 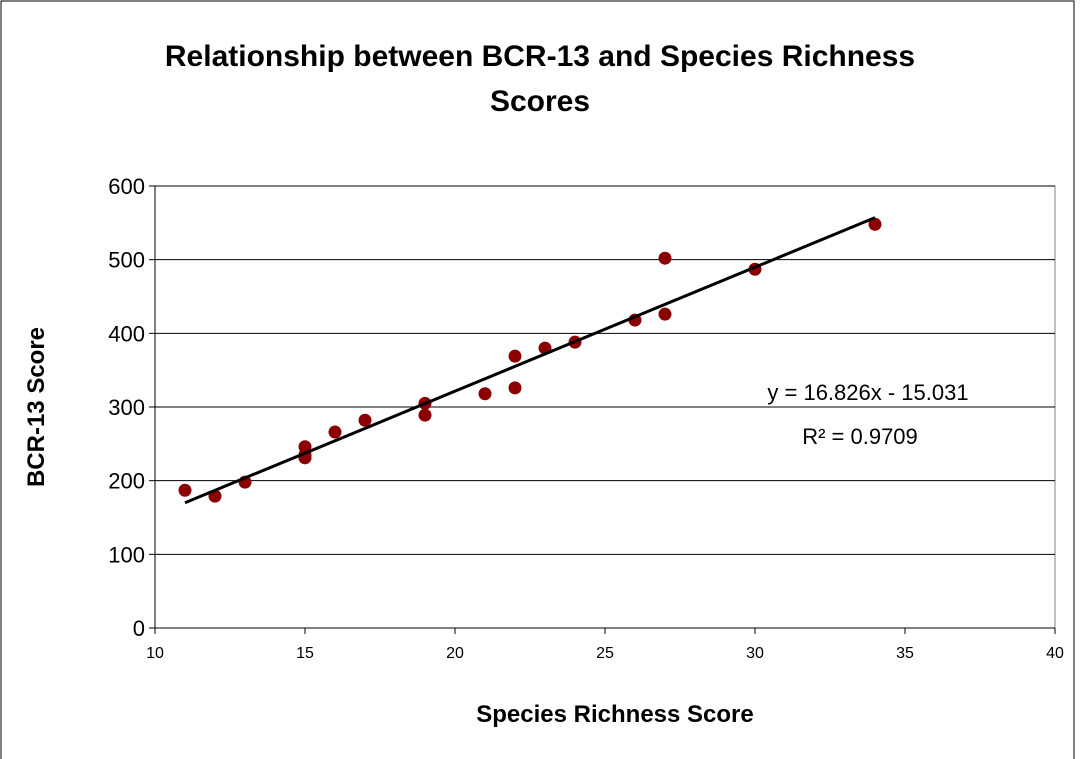 I want to click on y-tick-label: 100, so click(x=126, y=554).